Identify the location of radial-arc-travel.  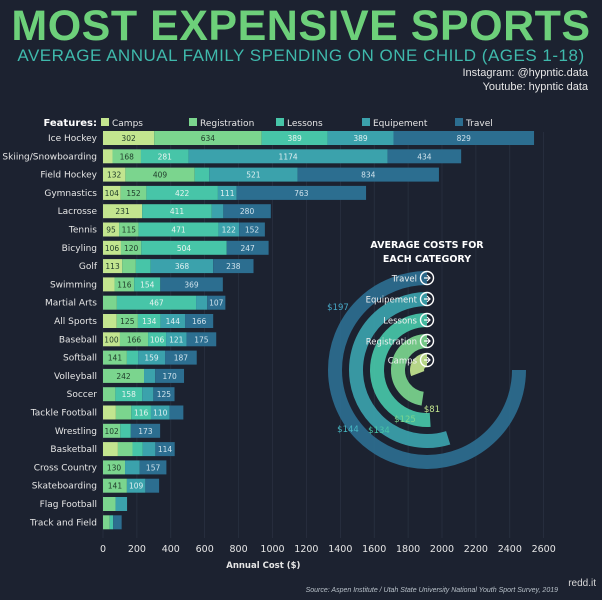
(427, 370).